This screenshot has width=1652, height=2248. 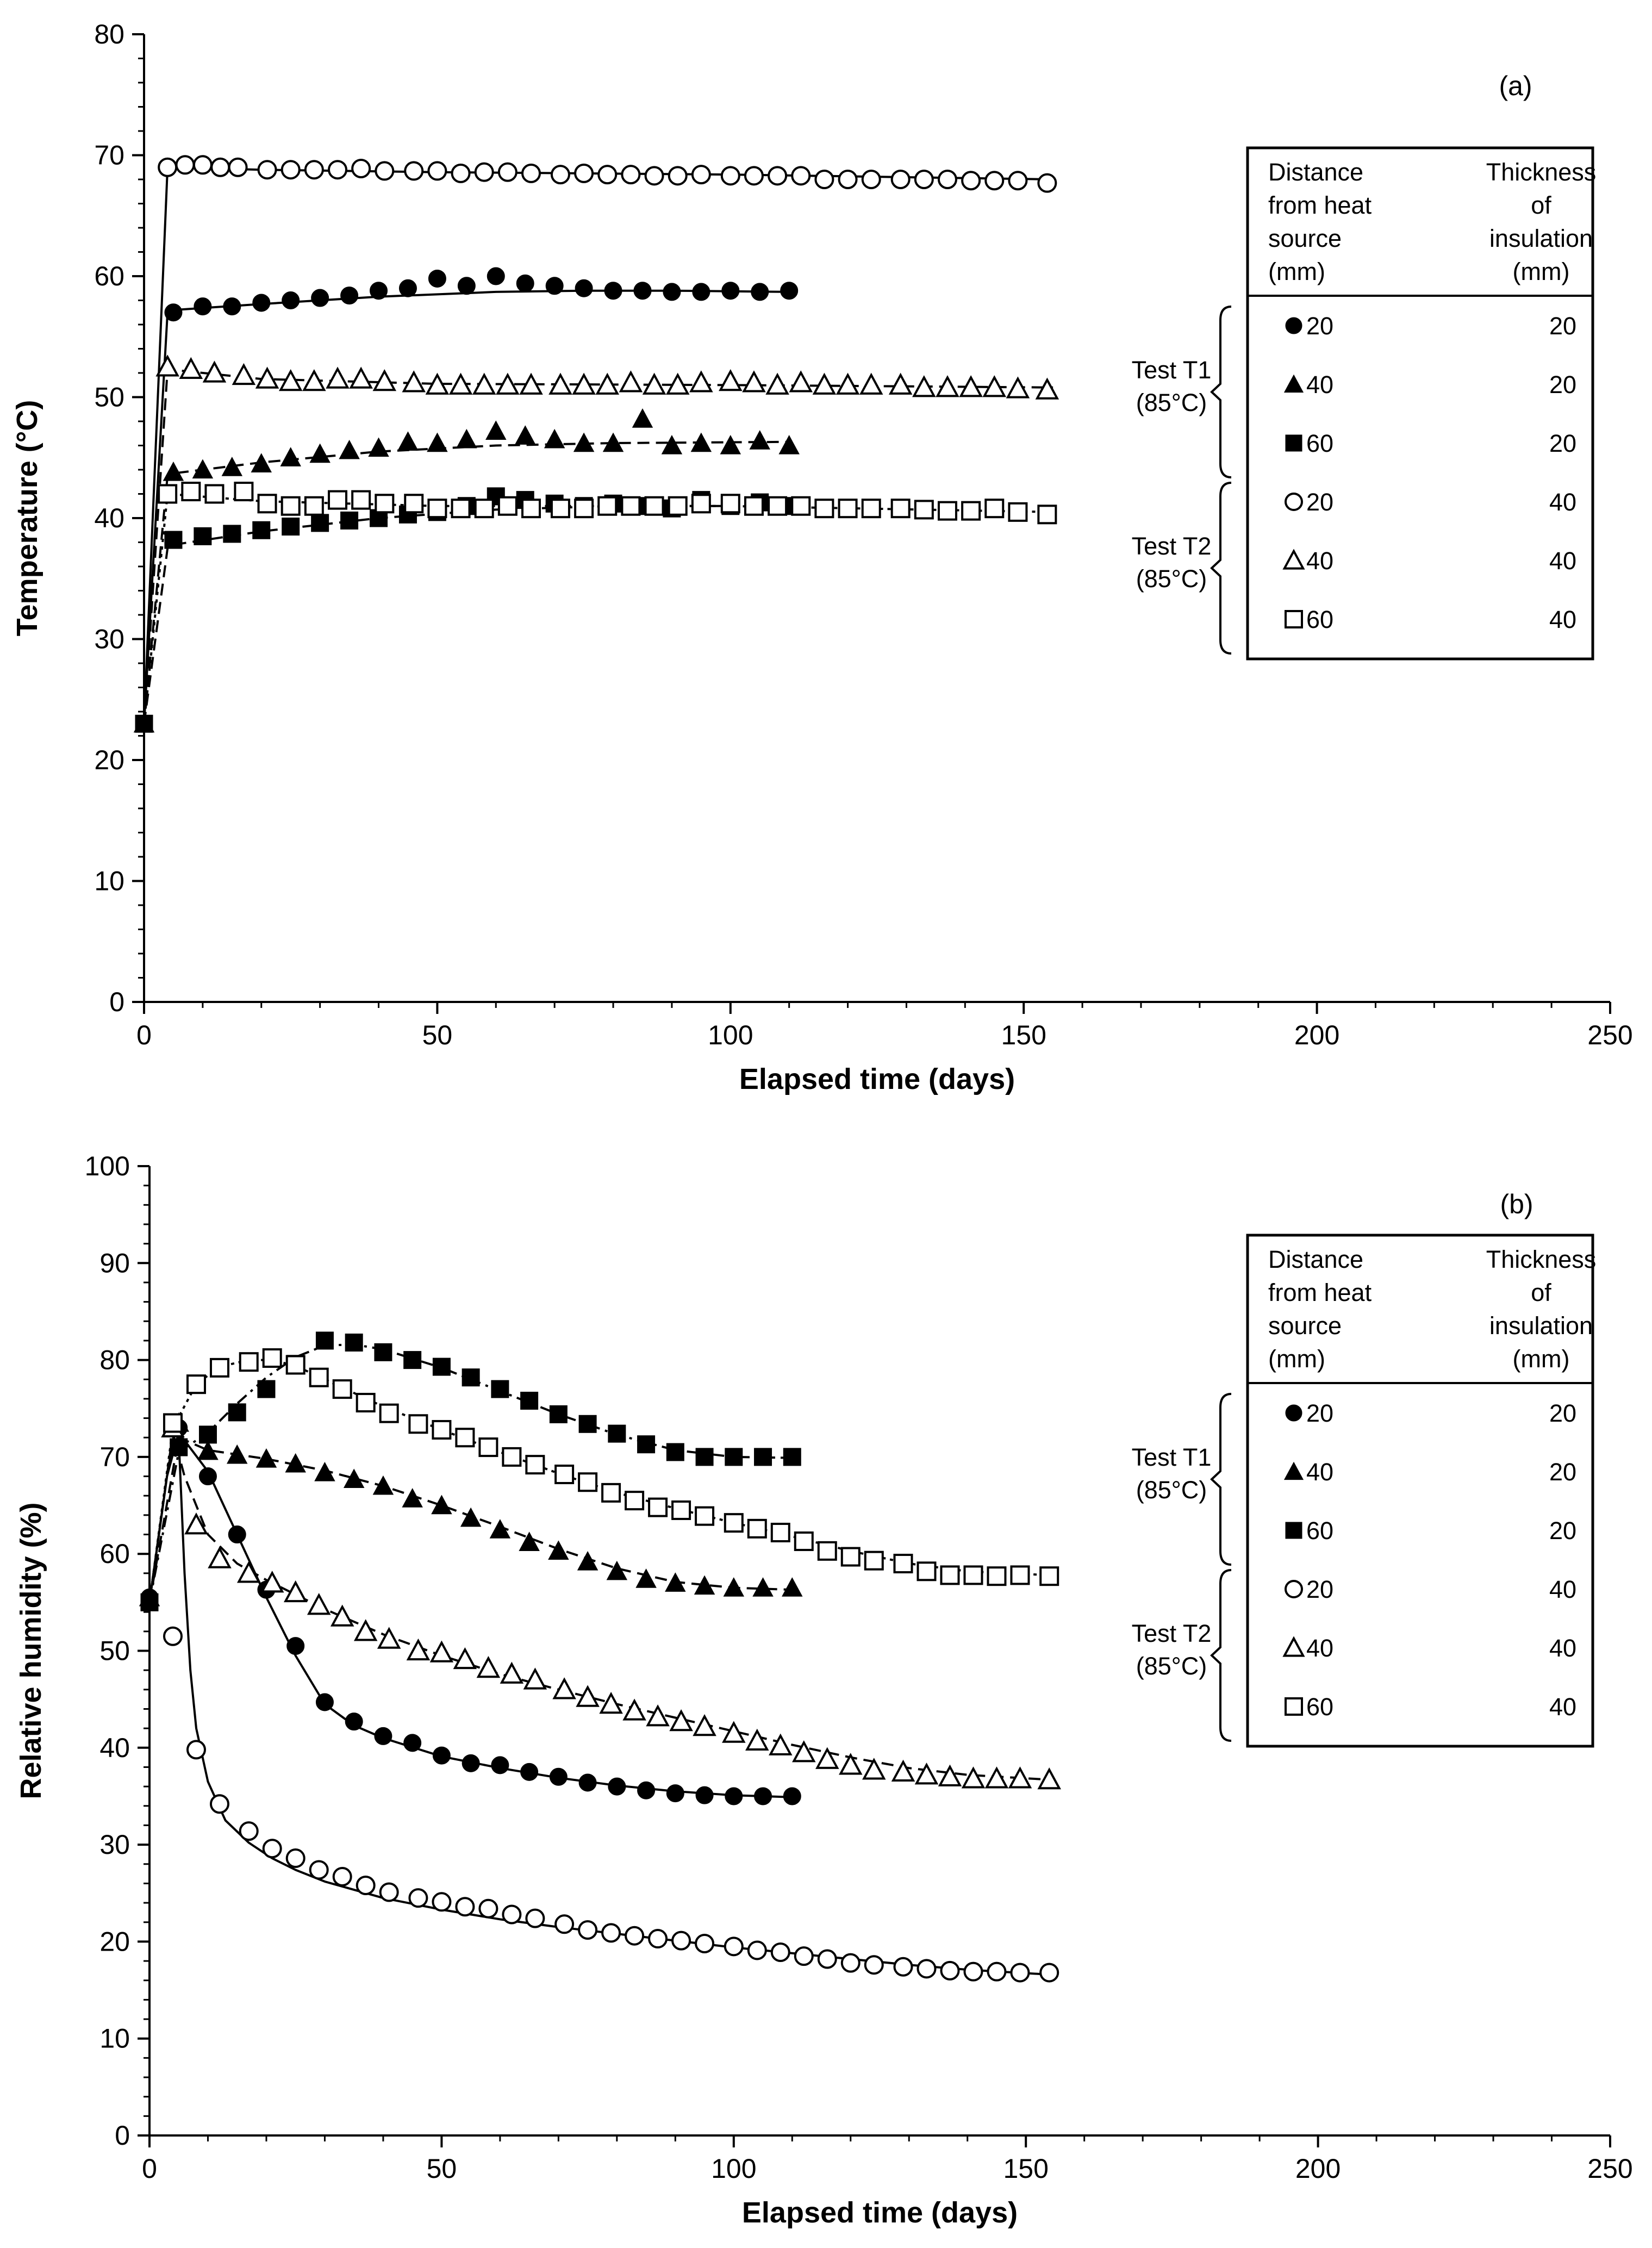 What do you see at coordinates (114, 1554) in the screenshot?
I see `y-tick-label: 60` at bounding box center [114, 1554].